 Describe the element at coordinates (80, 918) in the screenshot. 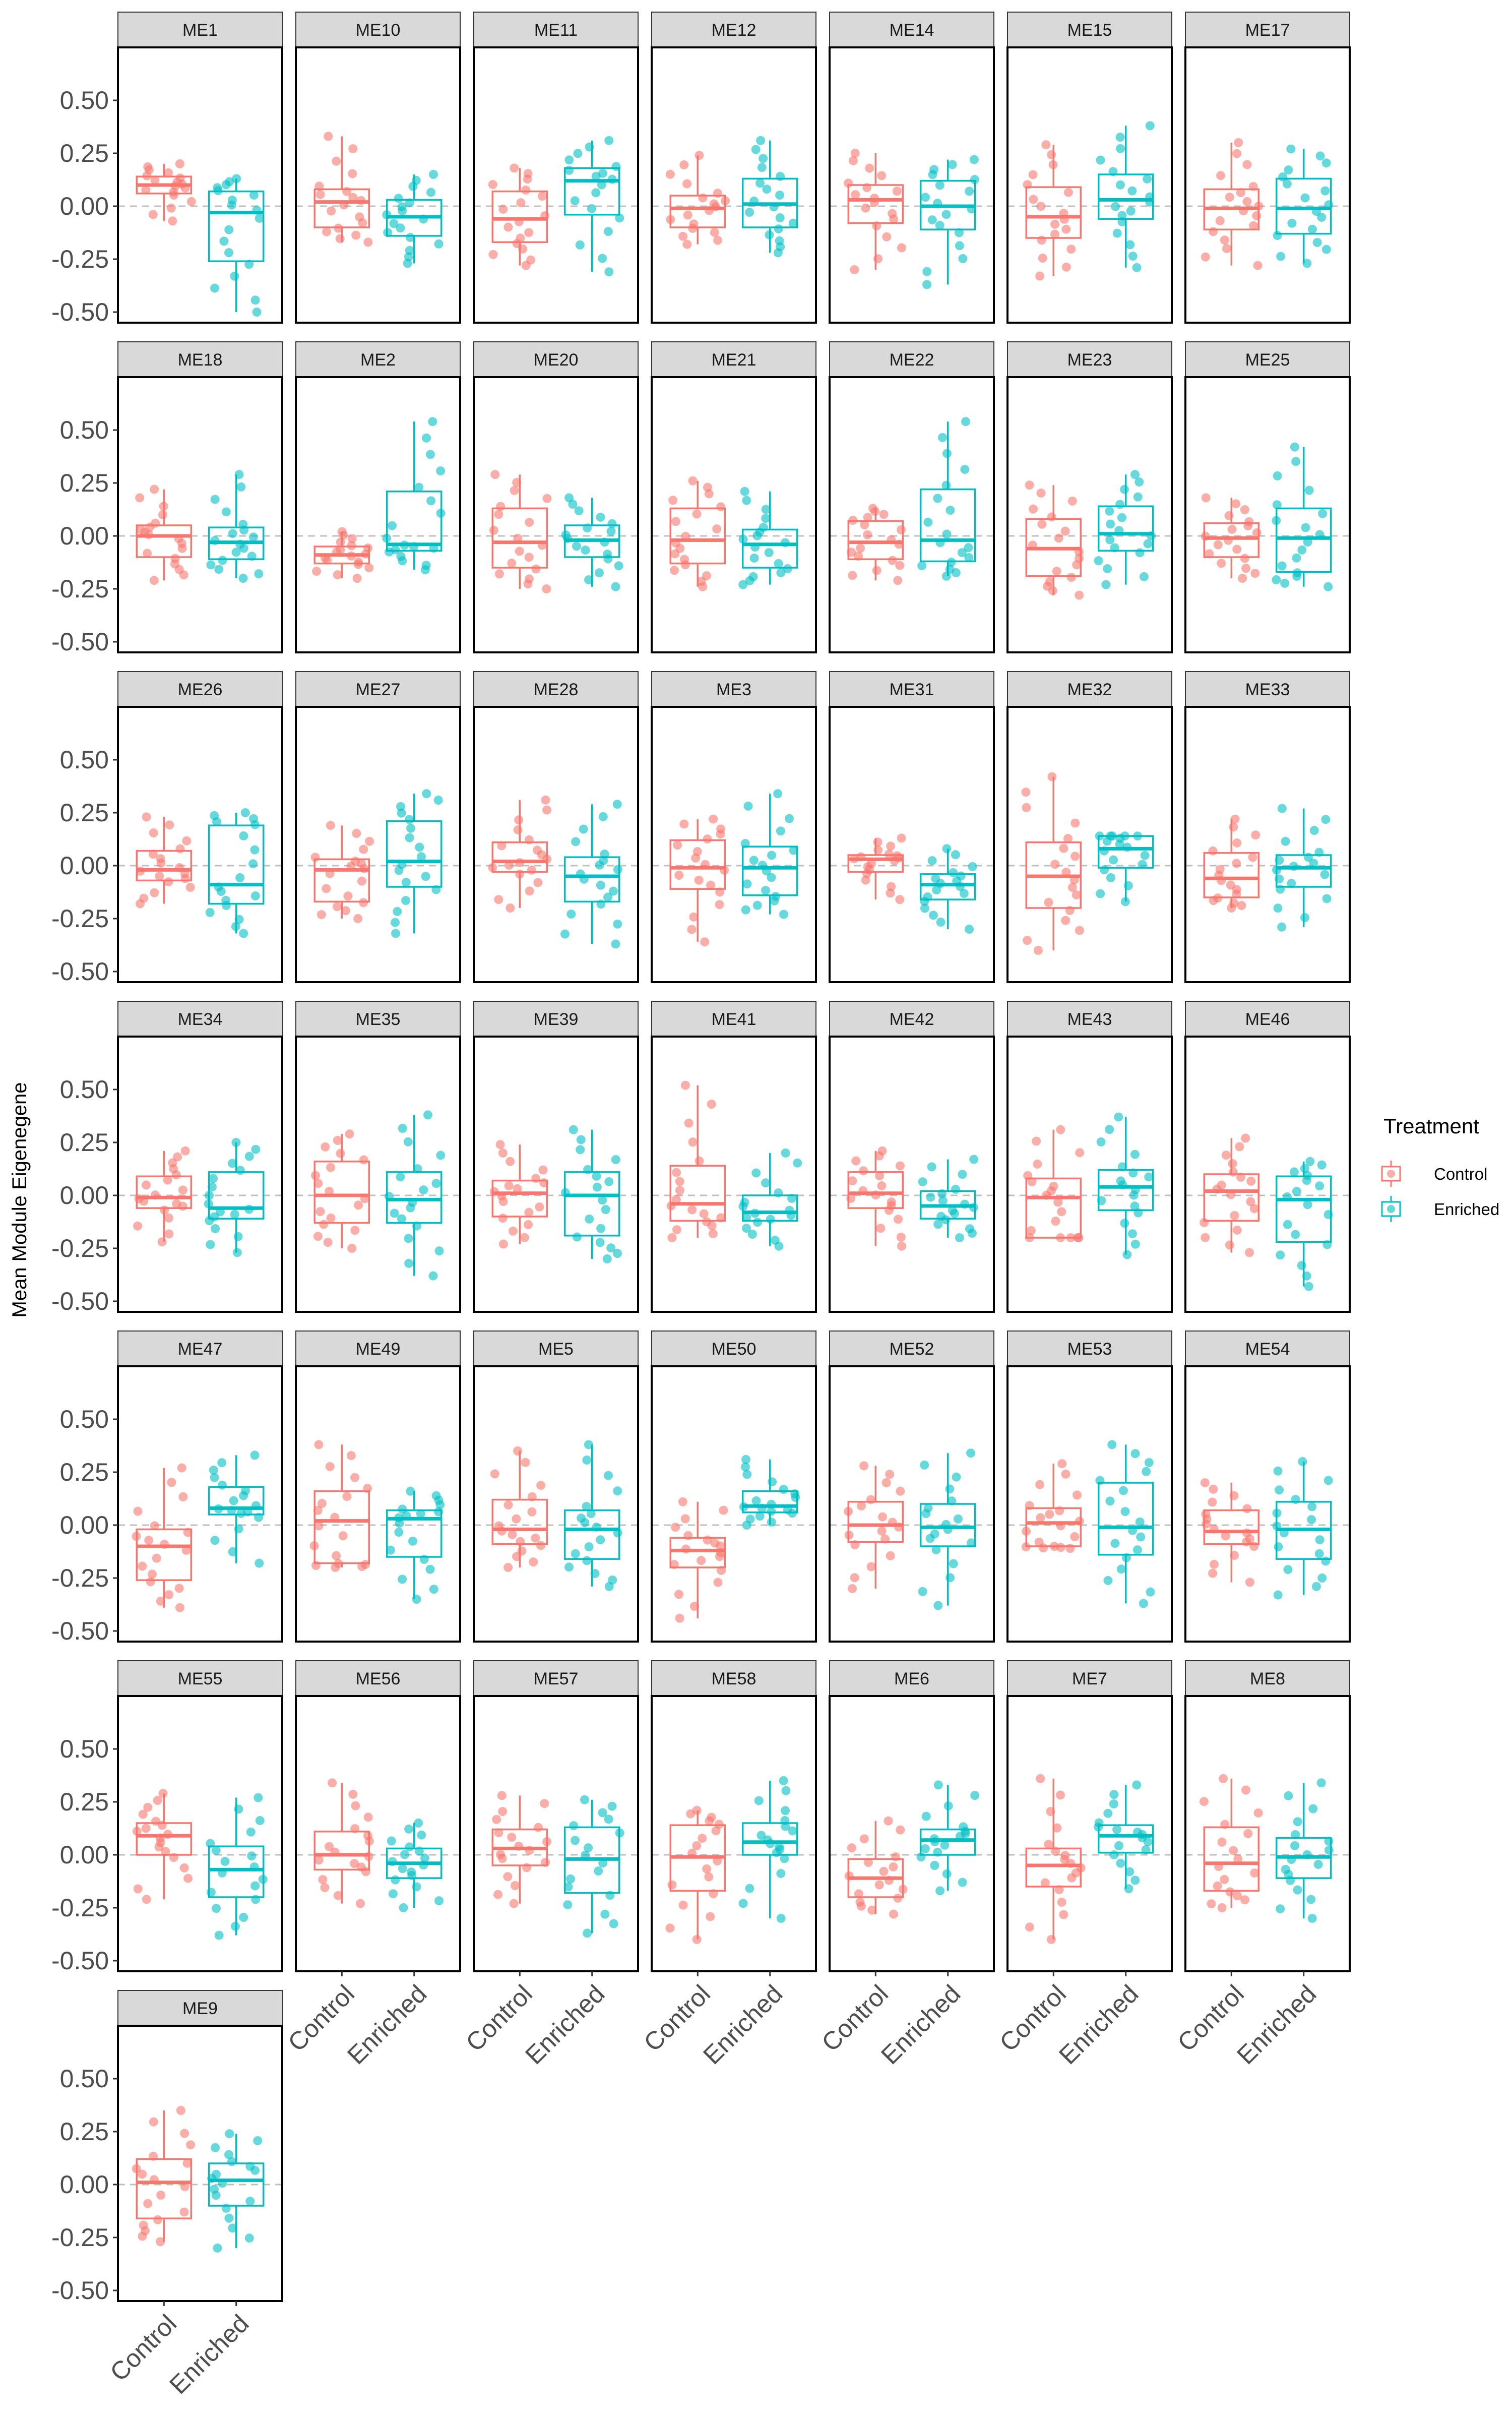

I see `y-tick-label: -0.25` at that location.